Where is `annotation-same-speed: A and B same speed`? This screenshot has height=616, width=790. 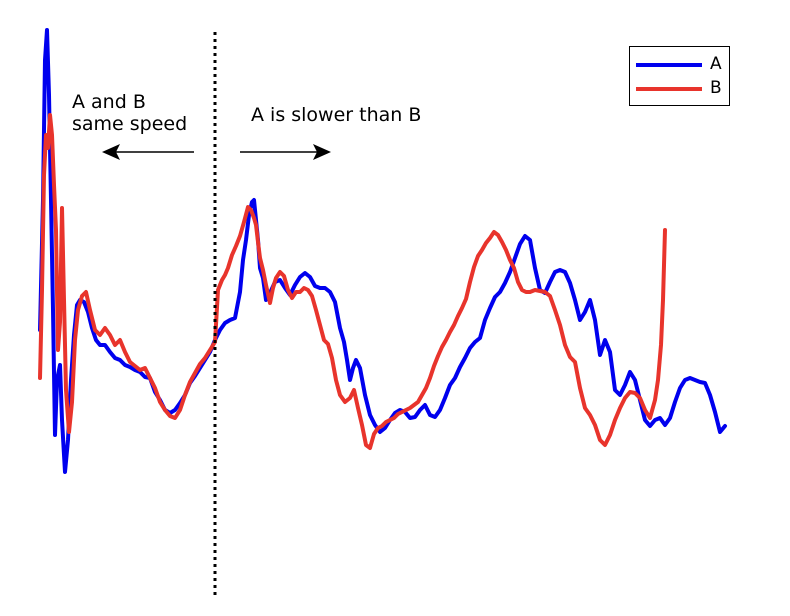 annotation-same-speed: A and B same speed is located at coordinates (129, 113).